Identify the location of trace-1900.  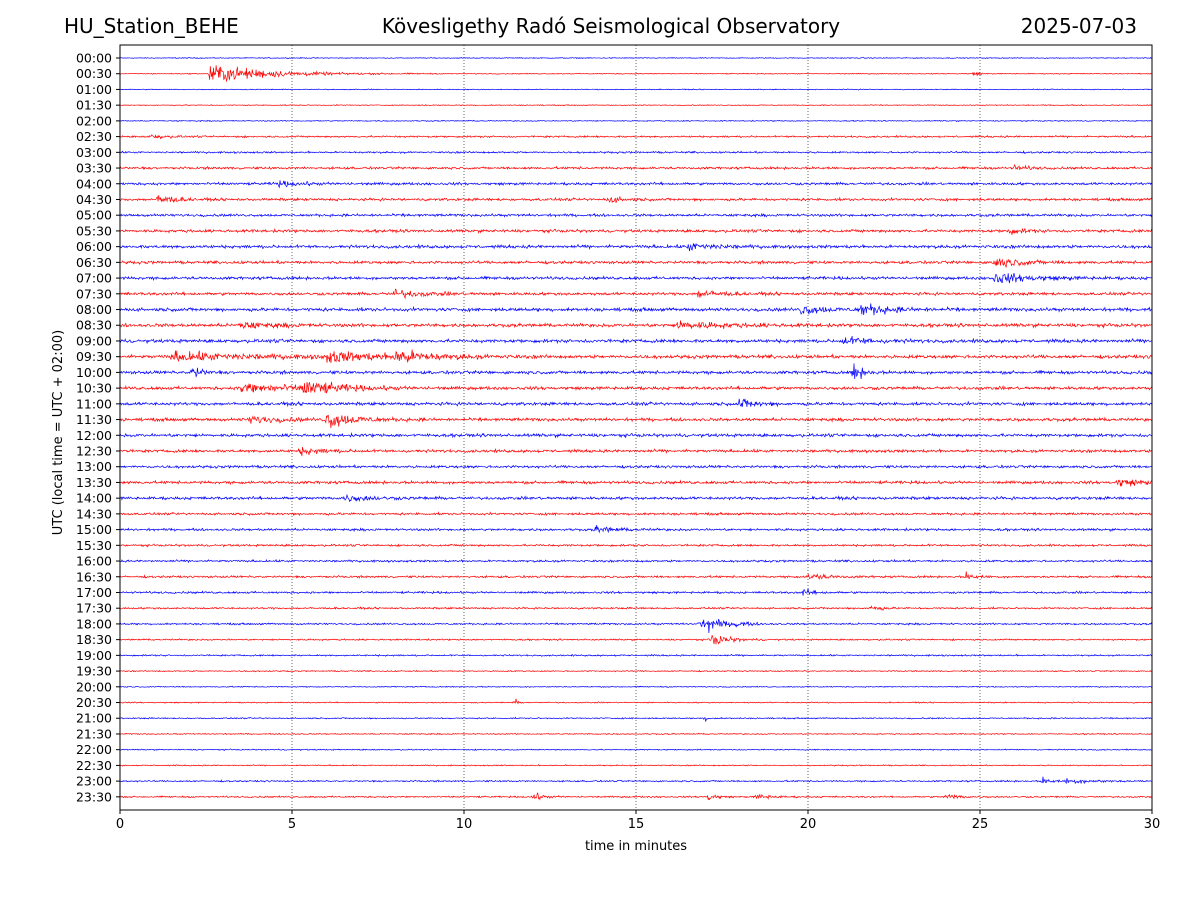
(636, 655).